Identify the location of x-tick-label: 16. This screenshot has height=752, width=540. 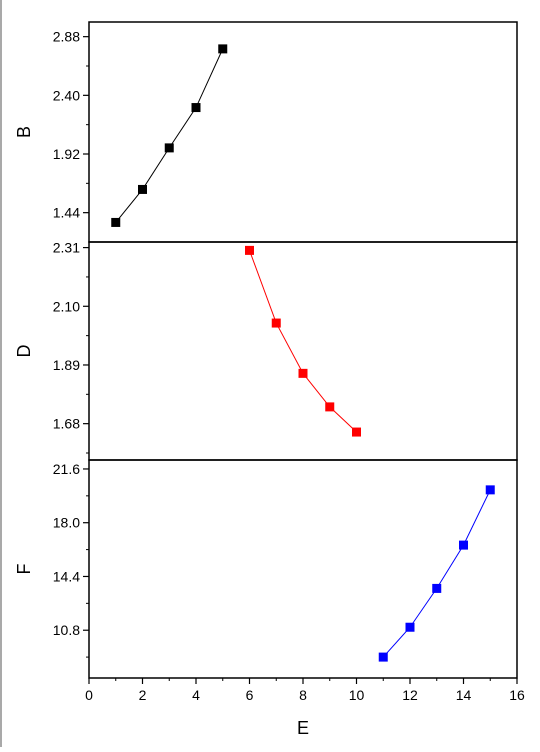
(517, 695).